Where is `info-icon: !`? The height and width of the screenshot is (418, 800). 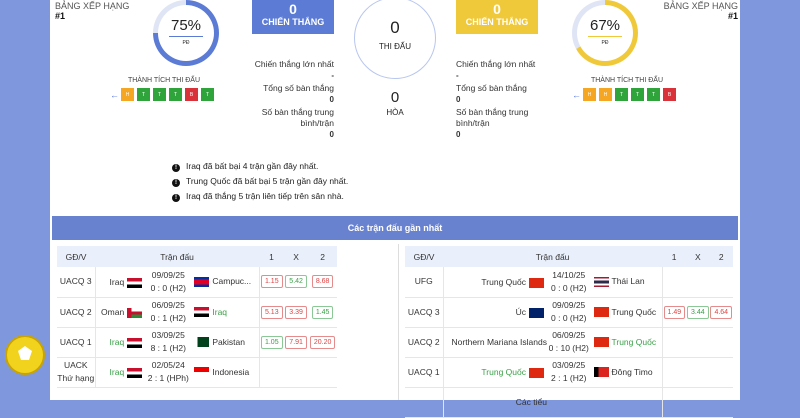
info-icon: ! is located at coordinates (176, 198).